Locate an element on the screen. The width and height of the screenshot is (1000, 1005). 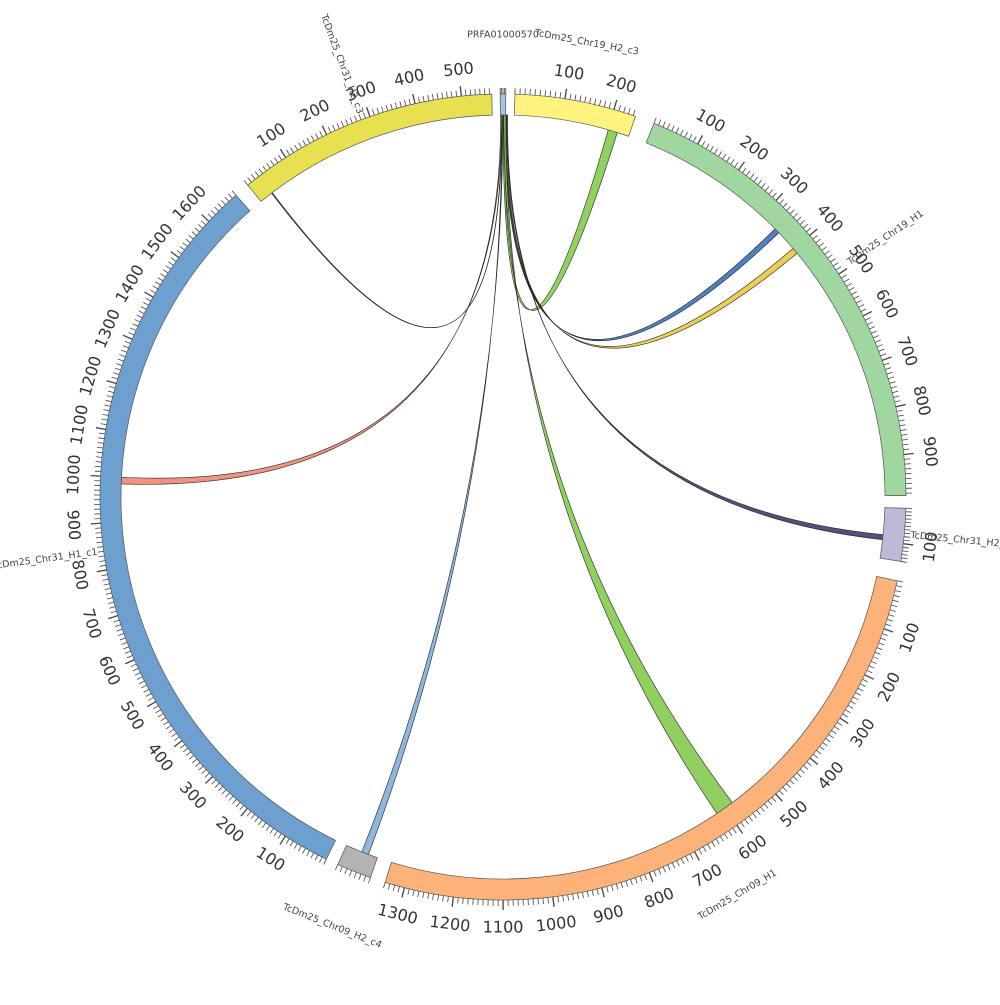
tick-label: 400 is located at coordinates (831, 776).